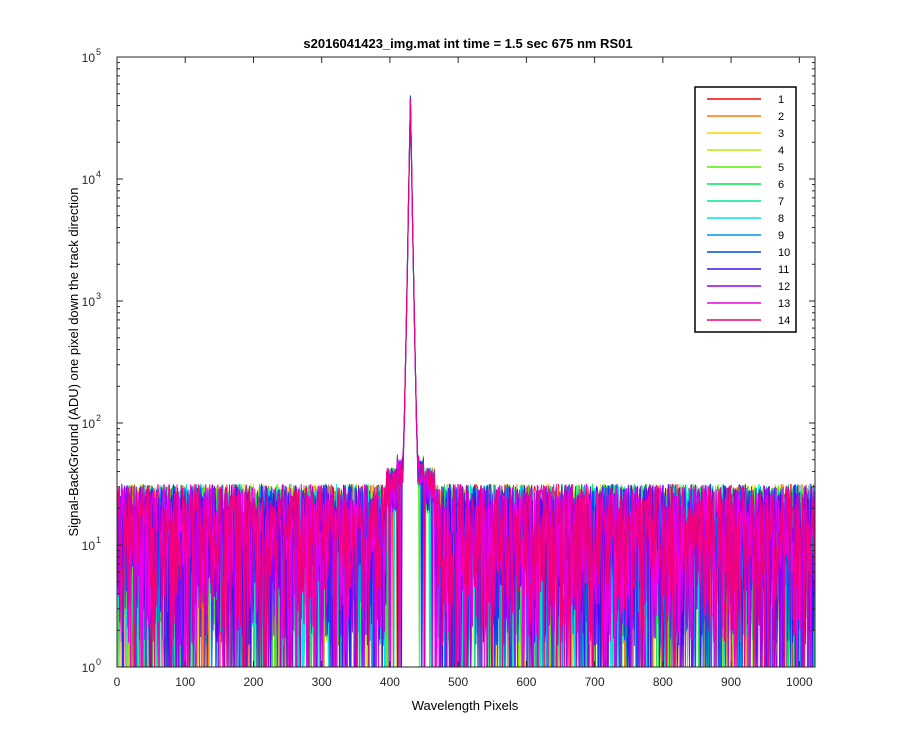 The width and height of the screenshot is (900, 750). I want to click on x-tick-label: 100, so click(185, 682).